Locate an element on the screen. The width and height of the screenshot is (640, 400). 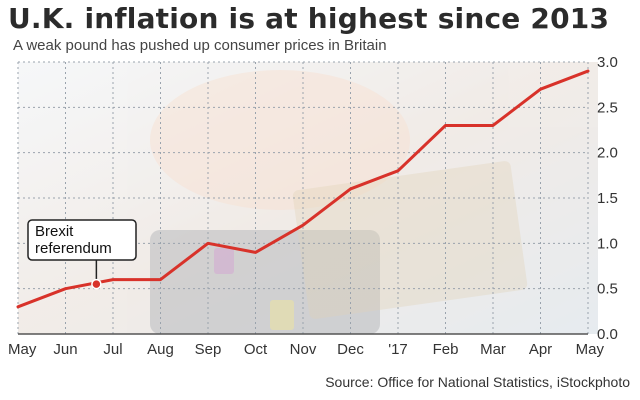
x-tick-label: Aug is located at coordinates (160, 349).